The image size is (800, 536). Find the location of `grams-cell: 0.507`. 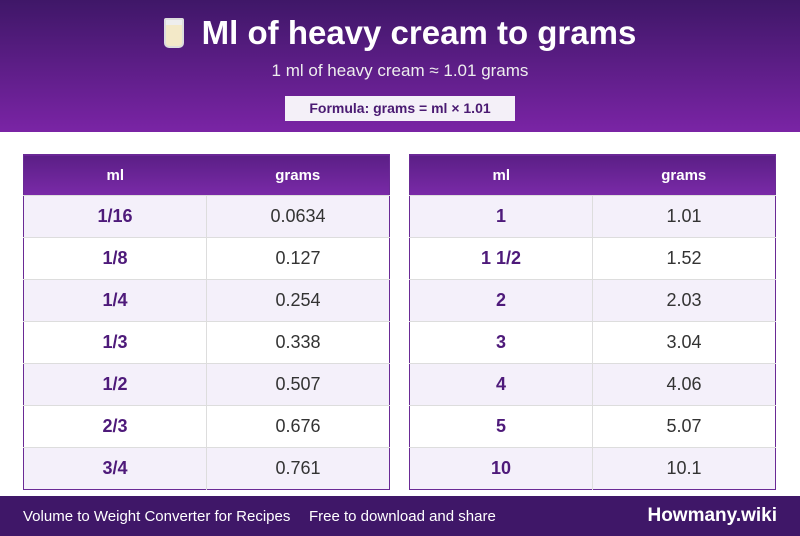

grams-cell: 0.507 is located at coordinates (298, 384).